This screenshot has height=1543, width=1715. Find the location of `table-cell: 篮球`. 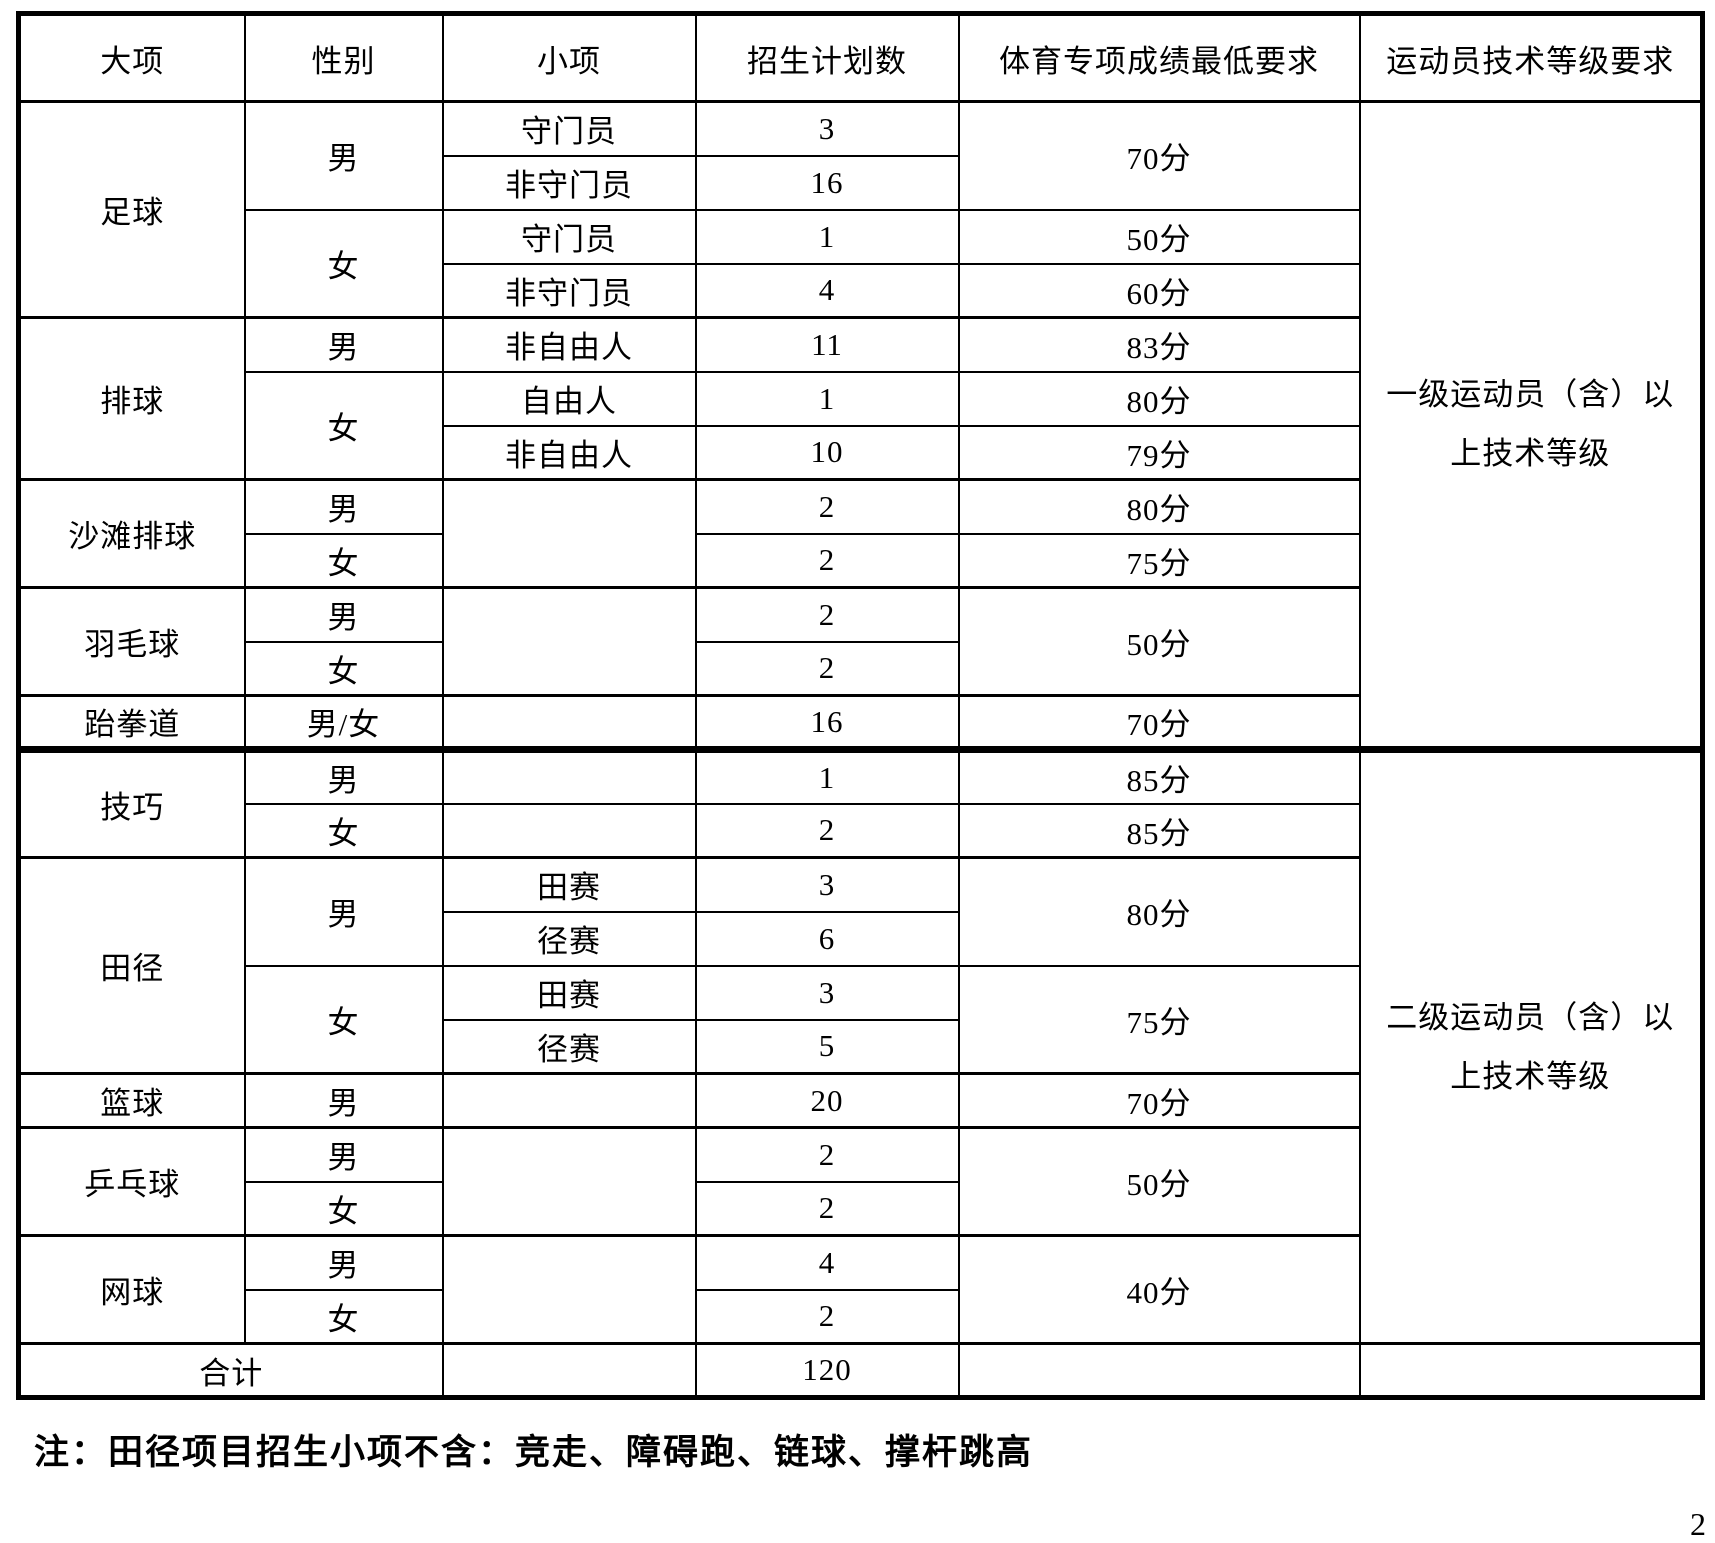

table-cell: 篮球 is located at coordinates (131, 1100).